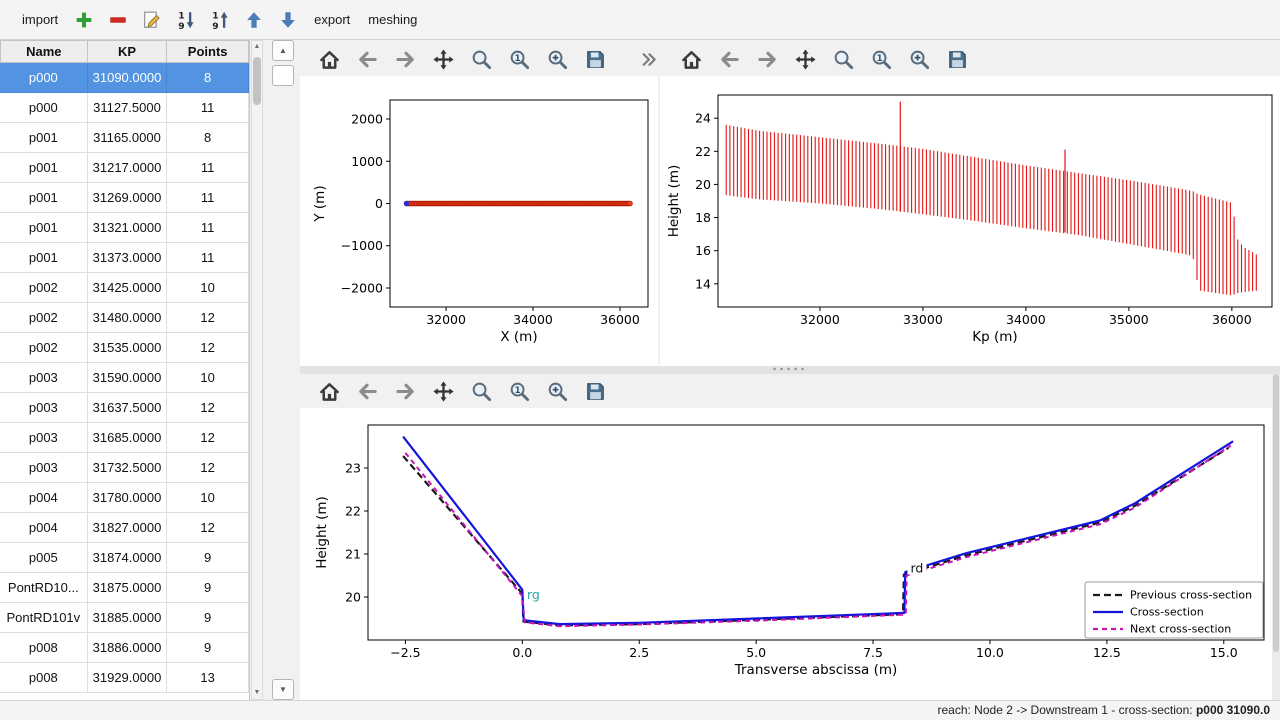 The height and width of the screenshot is (720, 1280). What do you see at coordinates (1276, 513) in the screenshot?
I see `right-scrollbar-thumb` at bounding box center [1276, 513].